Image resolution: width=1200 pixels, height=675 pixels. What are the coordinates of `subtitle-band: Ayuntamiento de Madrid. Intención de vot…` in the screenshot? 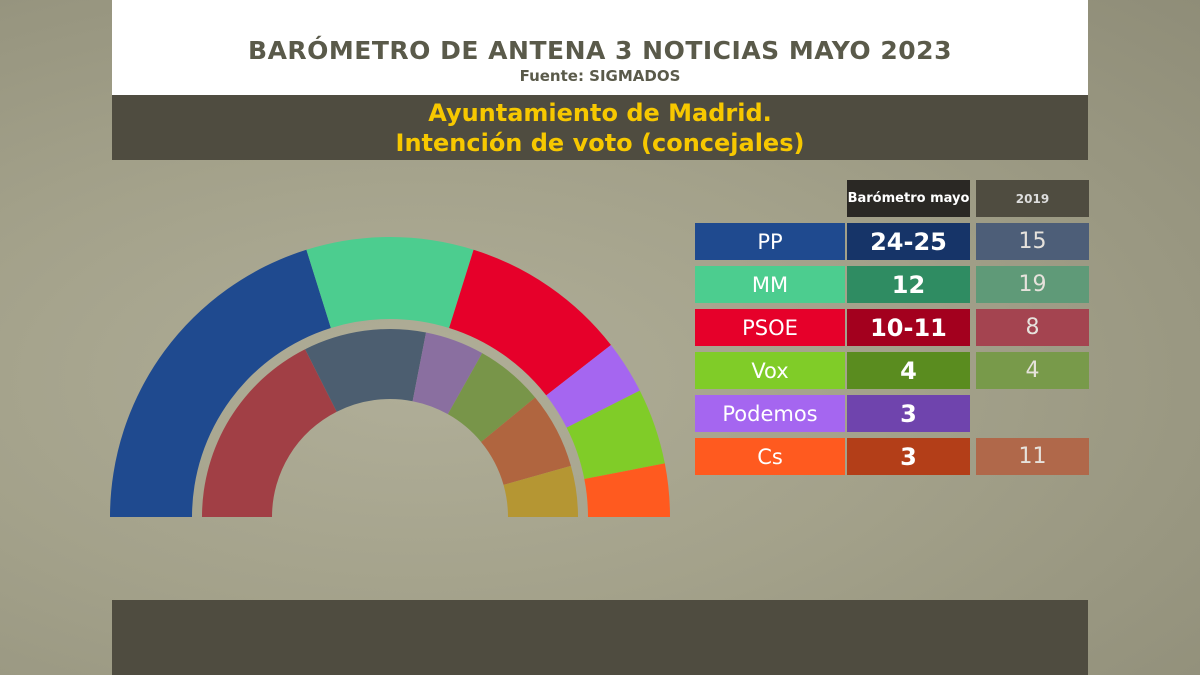 It's located at (600, 127).